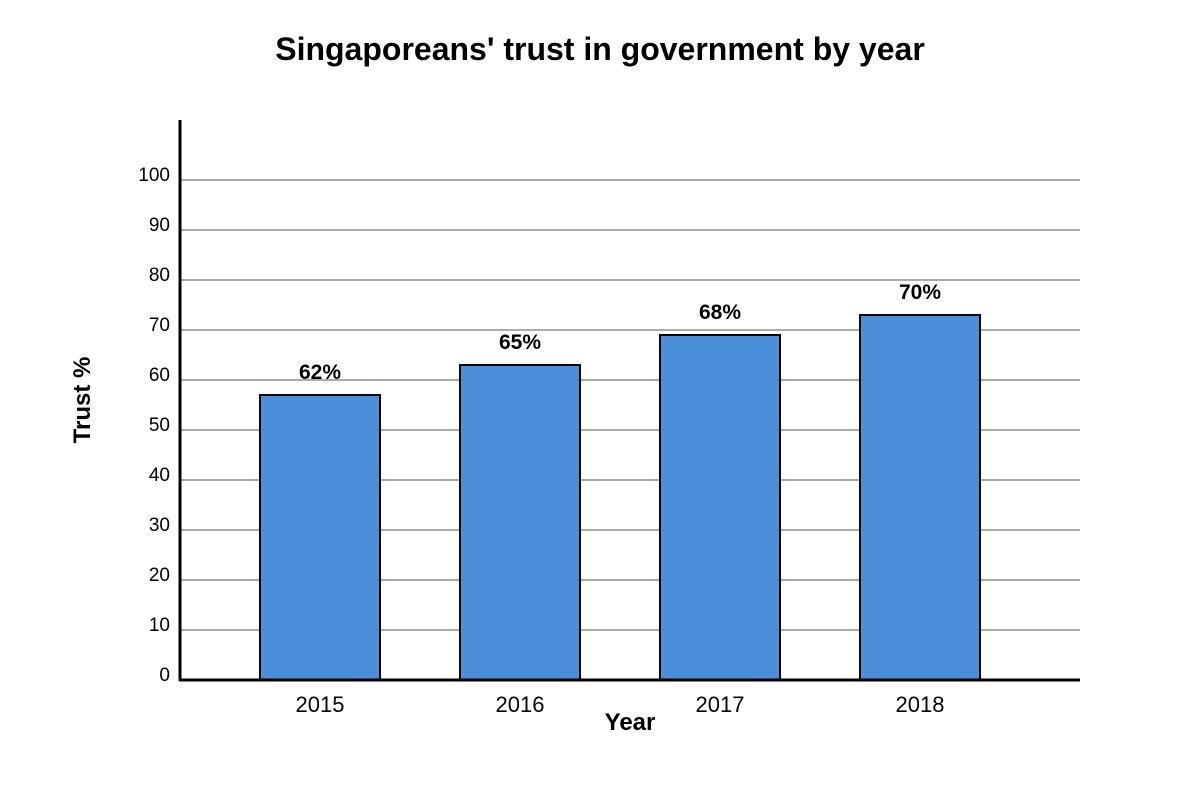 This screenshot has width=1200, height=805. I want to click on bar-2018, so click(920, 497).